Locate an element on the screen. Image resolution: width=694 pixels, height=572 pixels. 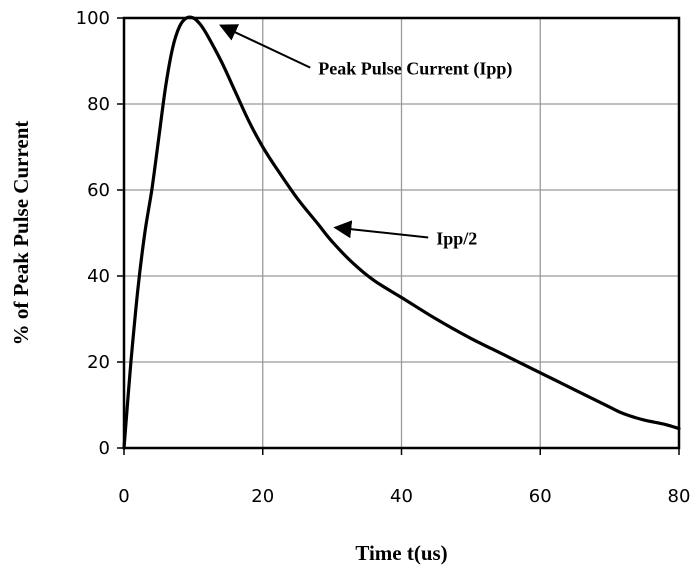
y-tick-label: 20 is located at coordinates (98, 362).